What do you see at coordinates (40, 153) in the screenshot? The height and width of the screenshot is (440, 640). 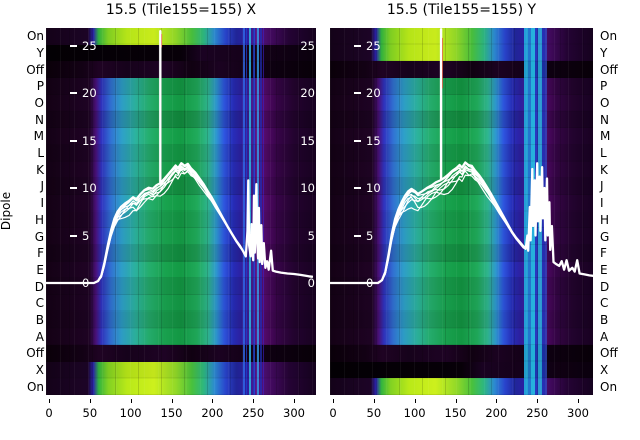 I see `dipole-row-label-left-7: L` at bounding box center [40, 153].